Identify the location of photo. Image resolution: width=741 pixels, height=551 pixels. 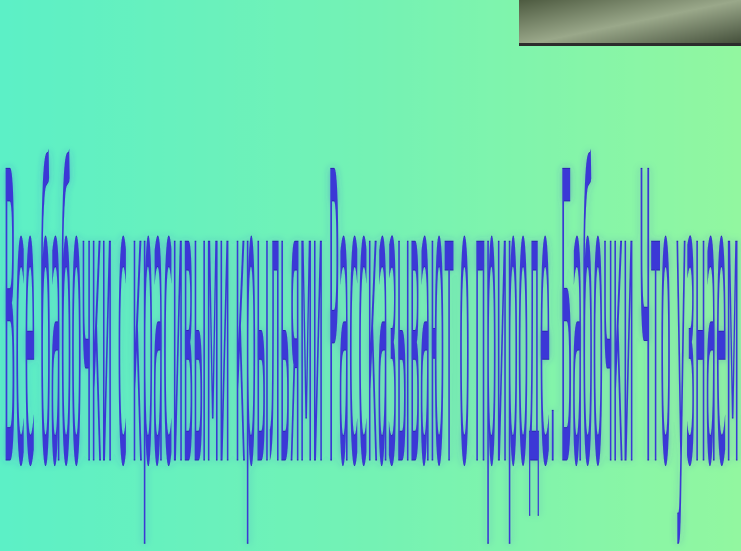
(630, 23).